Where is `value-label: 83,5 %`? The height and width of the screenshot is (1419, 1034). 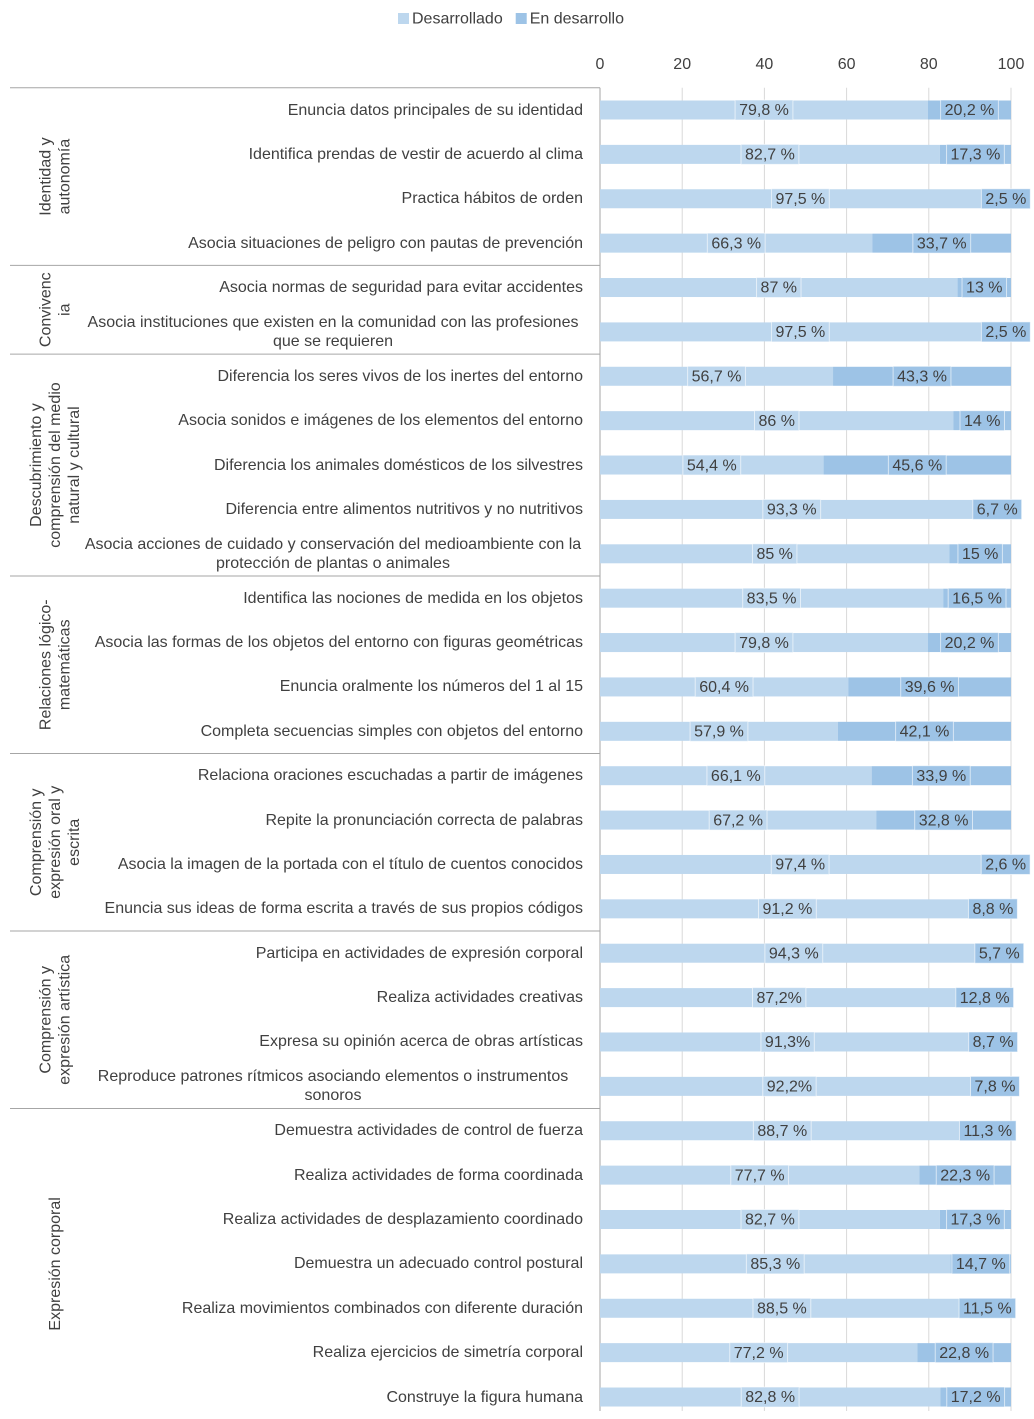 value-label: 83,5 % is located at coordinates (772, 598).